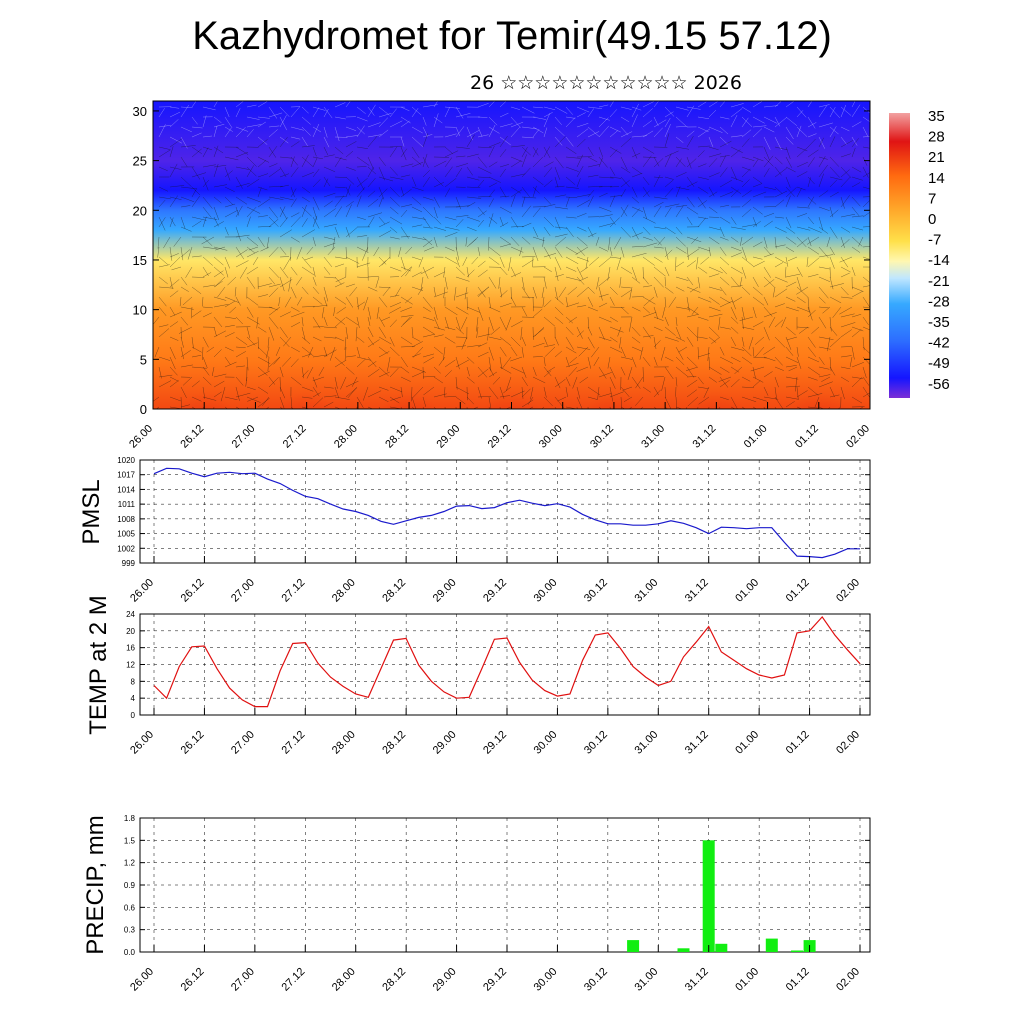 Image resolution: width=1024 pixels, height=1024 pixels. Describe the element at coordinates (394, 743) in the screenshot. I see `temp-x-tick-label: 28.12` at that location.